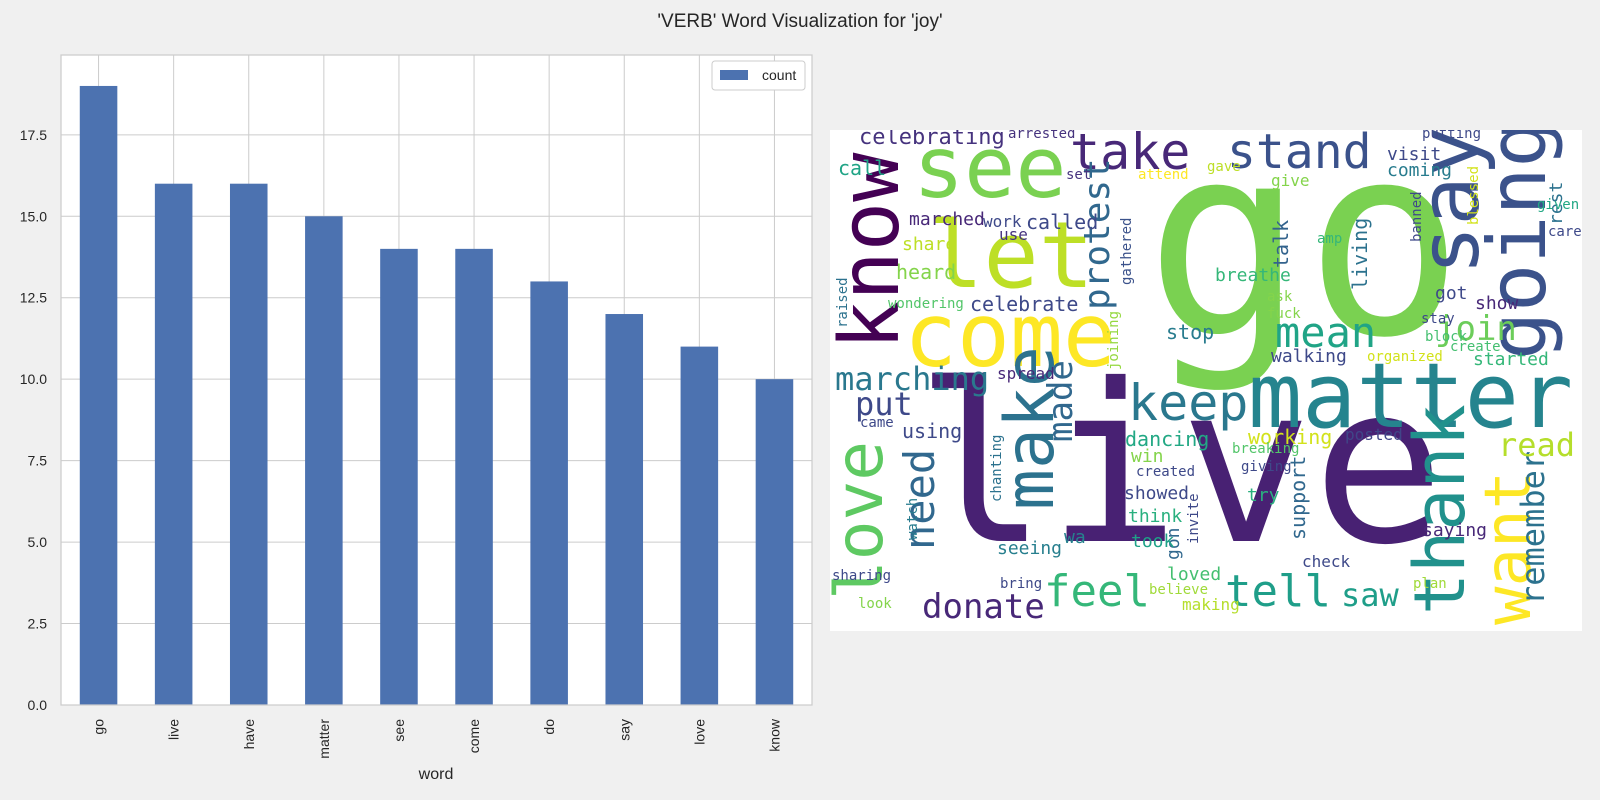 The height and width of the screenshot is (800, 1600). I want to click on cloud-word-breathe: breathe, so click(1253, 275).